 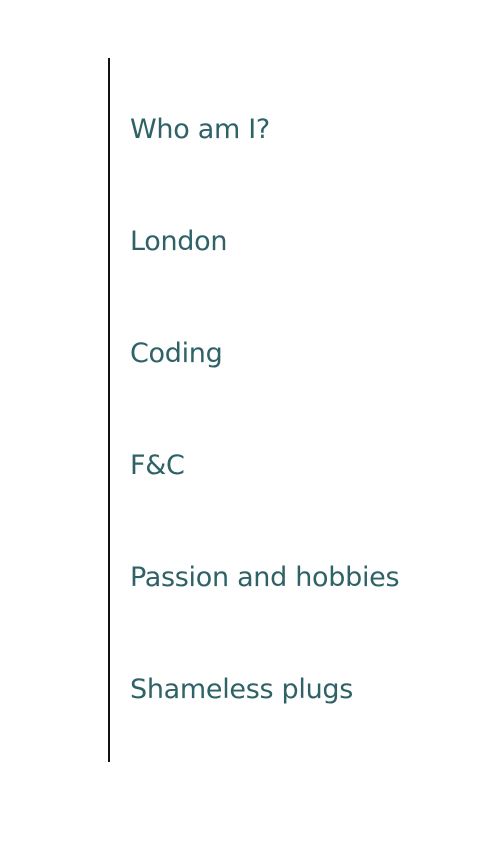 I want to click on nav-item-f-and-c: F&C, so click(x=157, y=466).